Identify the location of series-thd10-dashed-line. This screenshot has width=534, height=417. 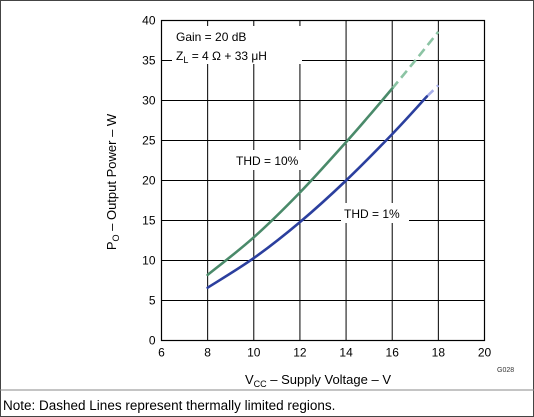
(415, 60).